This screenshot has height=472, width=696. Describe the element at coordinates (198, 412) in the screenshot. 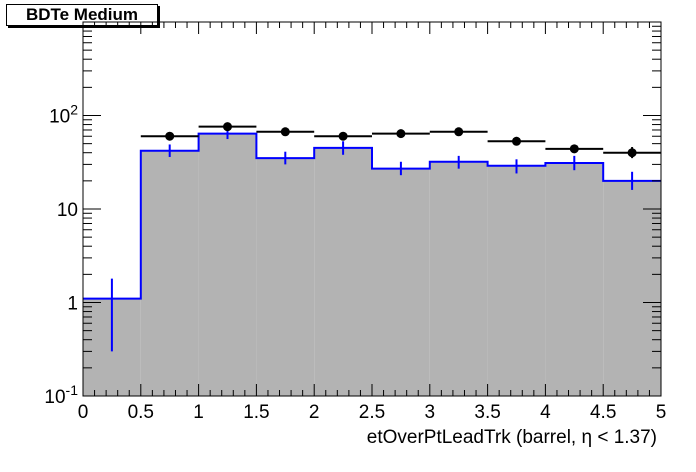

I see `x-tick-label: 1` at that location.